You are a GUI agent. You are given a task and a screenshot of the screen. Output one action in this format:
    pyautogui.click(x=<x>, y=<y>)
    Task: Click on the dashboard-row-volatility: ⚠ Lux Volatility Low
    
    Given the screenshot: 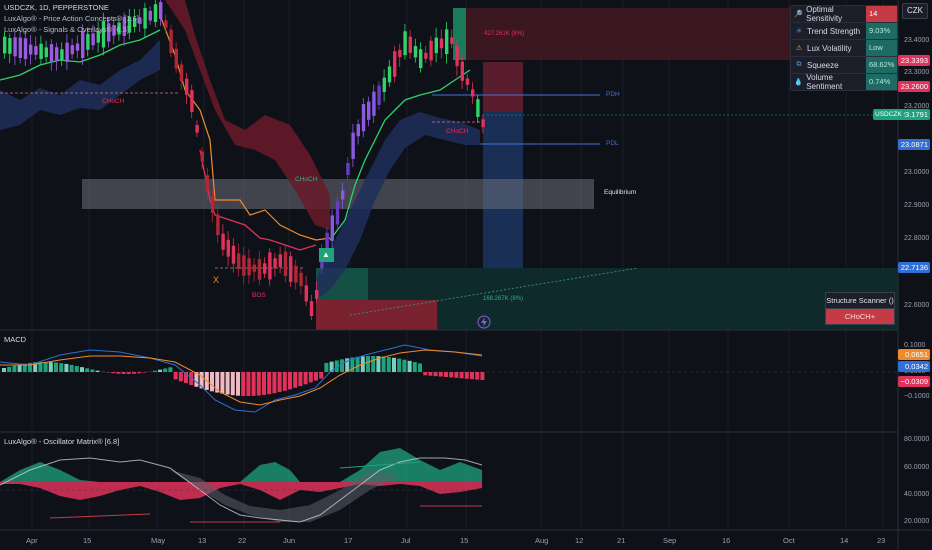 What is the action you would take?
    pyautogui.click(x=844, y=48)
    